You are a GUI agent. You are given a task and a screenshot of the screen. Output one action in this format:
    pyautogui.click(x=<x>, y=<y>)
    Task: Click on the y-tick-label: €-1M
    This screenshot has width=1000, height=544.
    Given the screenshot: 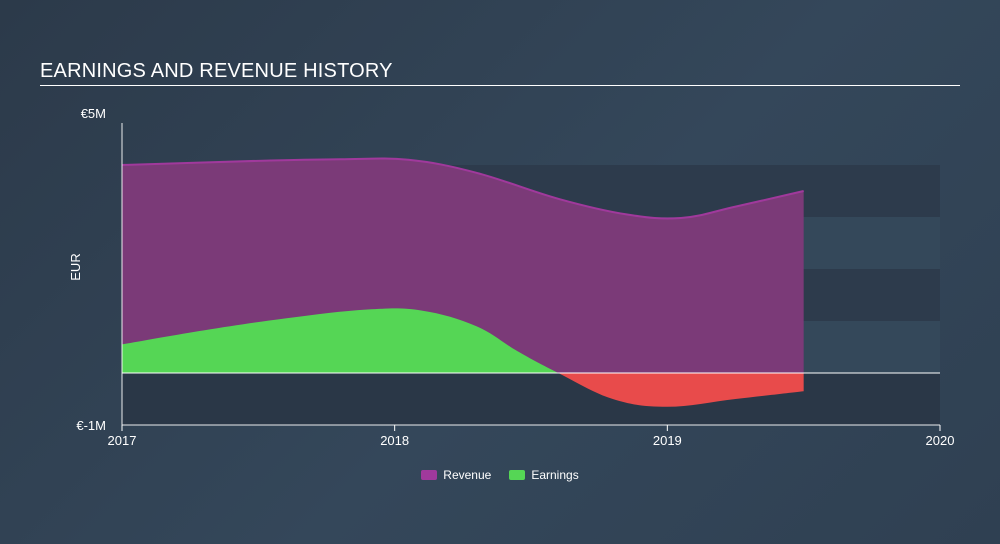 What is the action you would take?
    pyautogui.click(x=91, y=425)
    